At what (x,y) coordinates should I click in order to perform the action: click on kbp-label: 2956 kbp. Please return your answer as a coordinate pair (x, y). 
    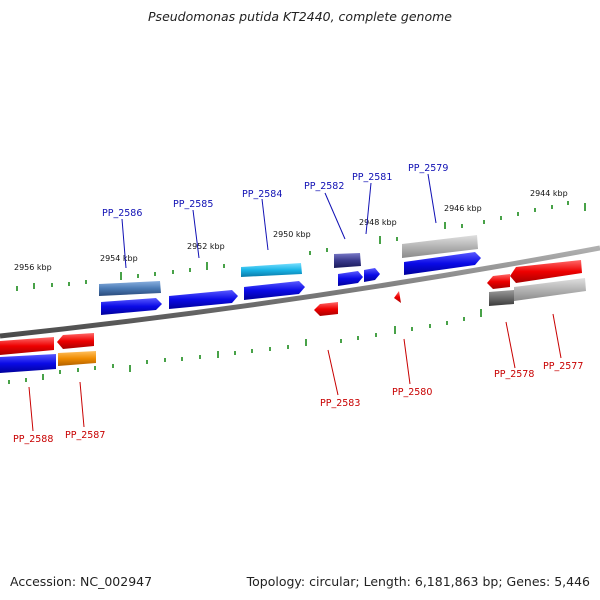
    Looking at the image, I should click on (33, 267).